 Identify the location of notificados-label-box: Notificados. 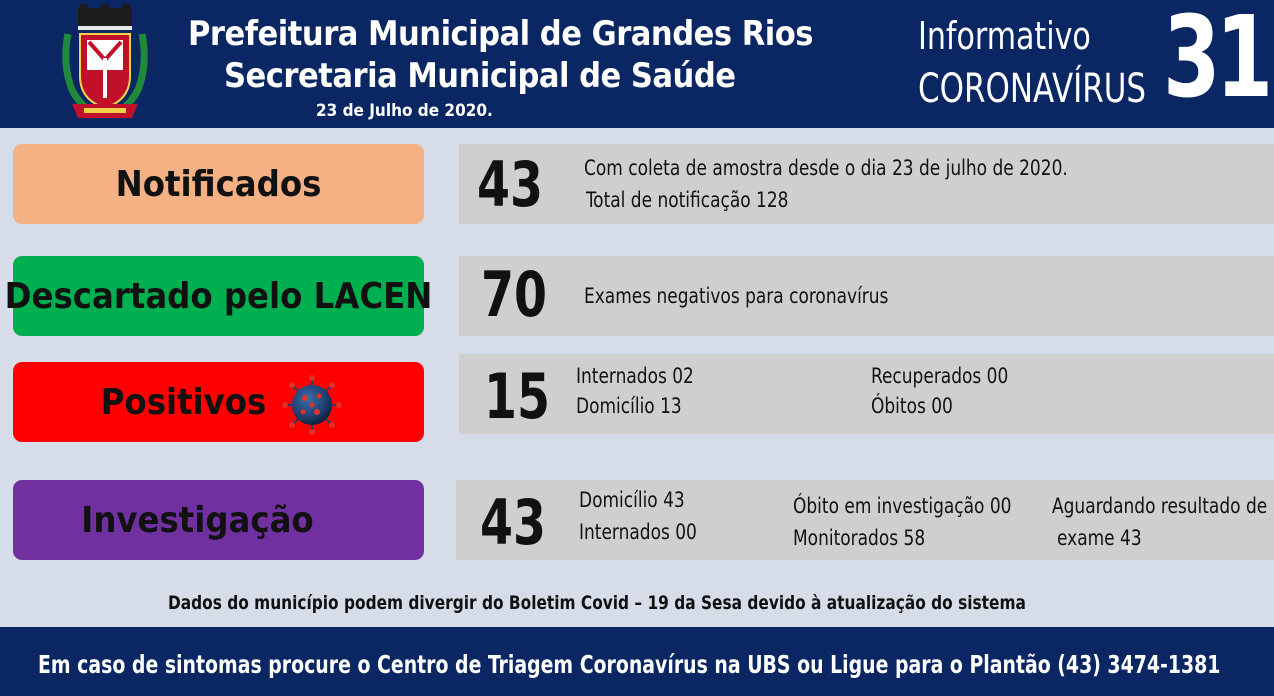
(218, 184).